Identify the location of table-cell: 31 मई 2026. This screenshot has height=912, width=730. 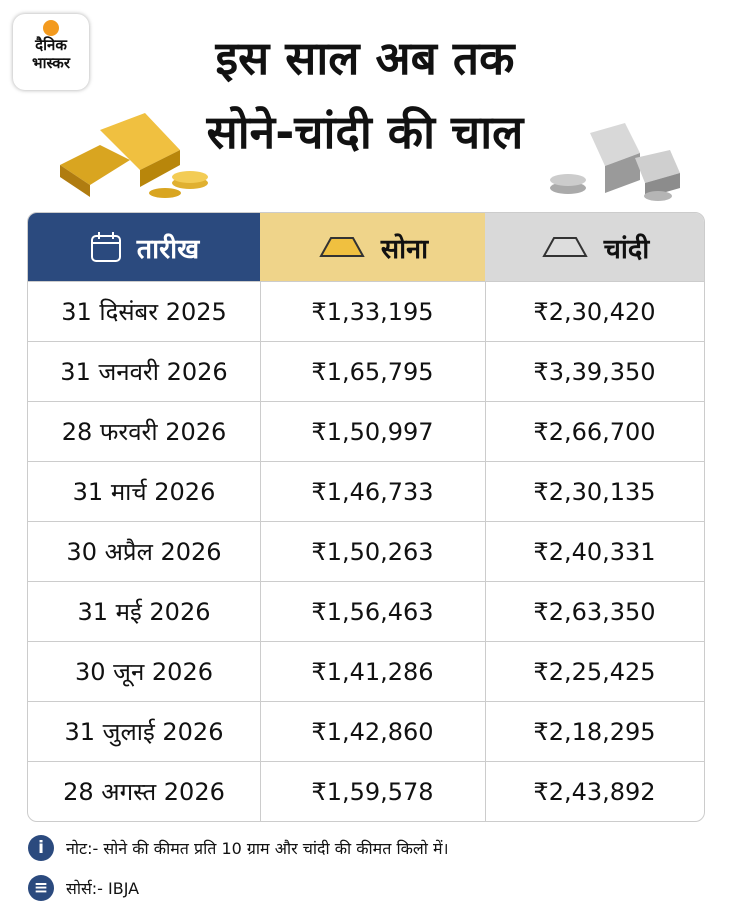
(144, 611).